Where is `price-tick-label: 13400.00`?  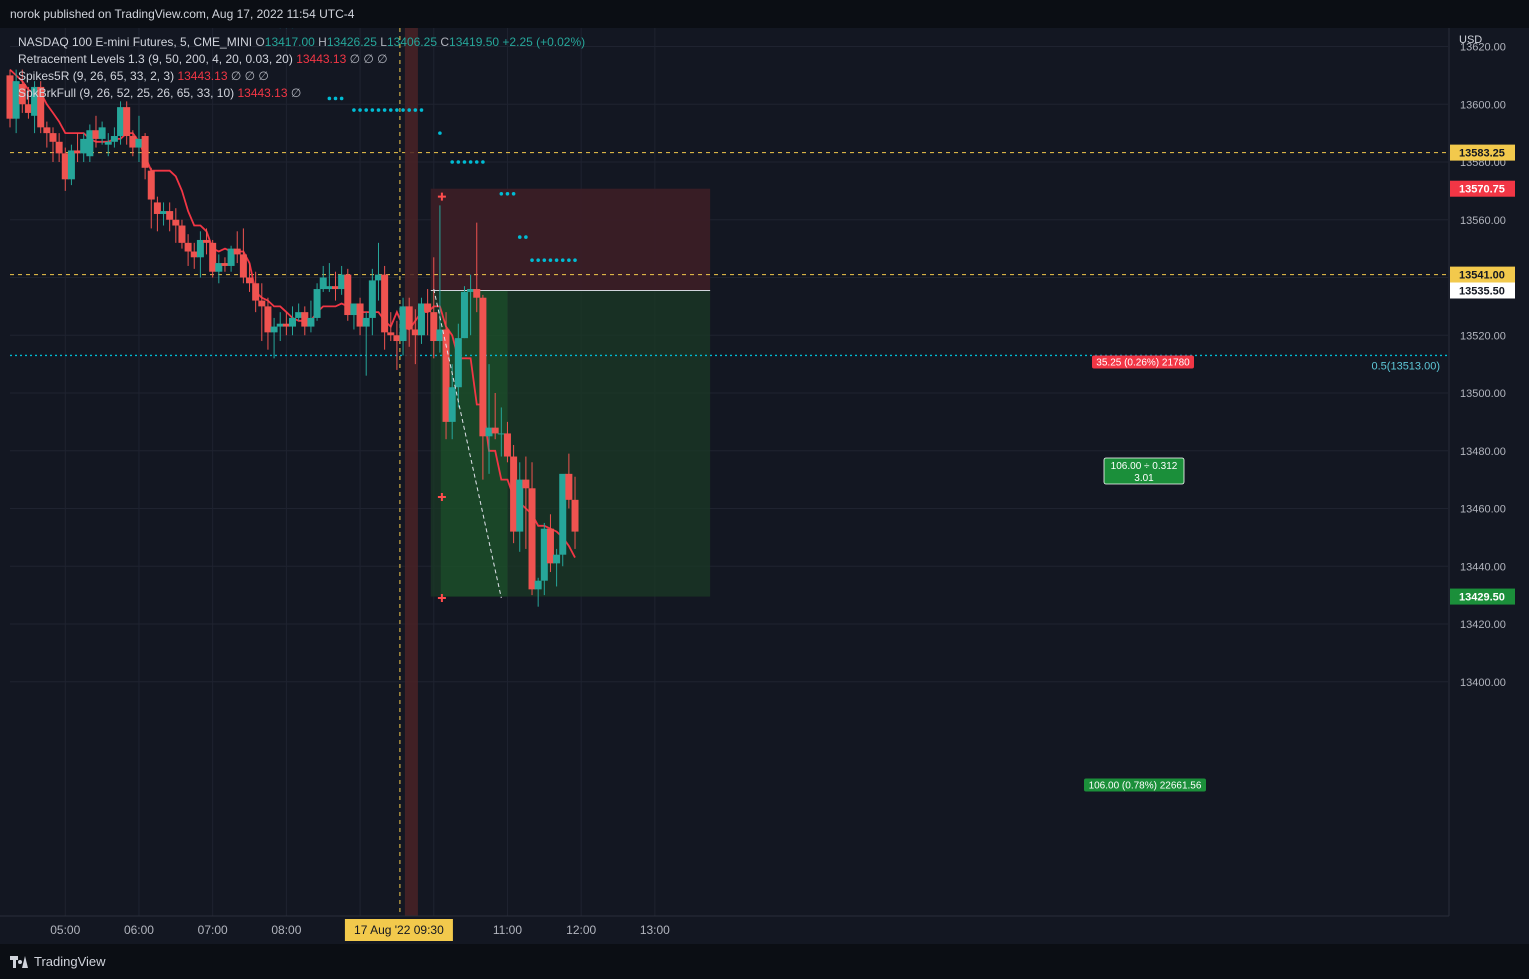 price-tick-label: 13400.00 is located at coordinates (1483, 683).